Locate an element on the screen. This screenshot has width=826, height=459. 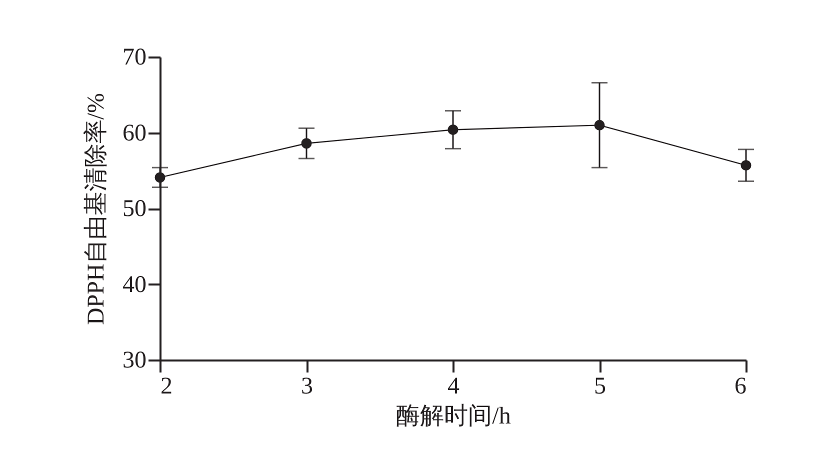
y-tick-label: 50 is located at coordinates (134, 209).